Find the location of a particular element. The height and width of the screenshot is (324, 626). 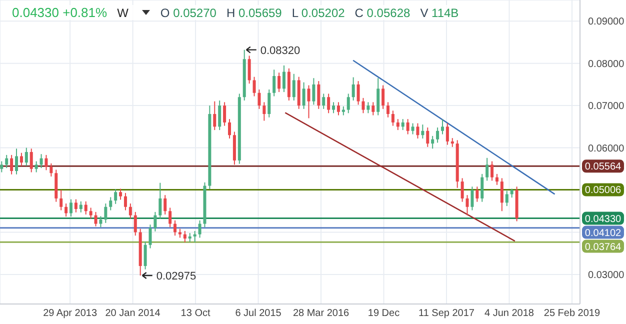

ref-line-label: 0.04330 is located at coordinates (603, 219).